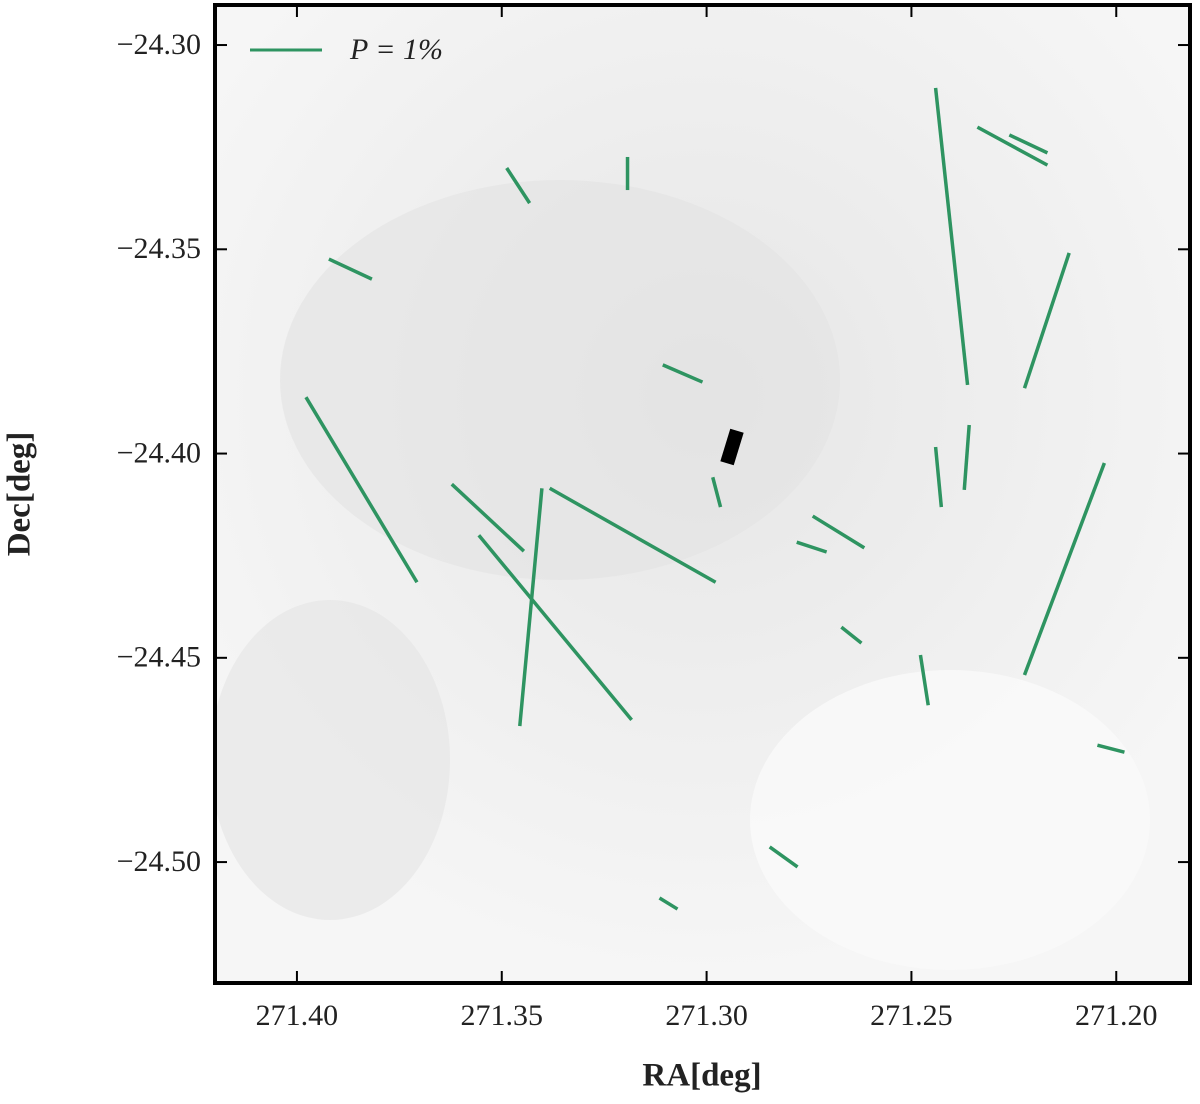 Image resolution: width=1200 pixels, height=1104 pixels. Describe the element at coordinates (159, 861) in the screenshot. I see `y-tick-label: −24.50` at that location.